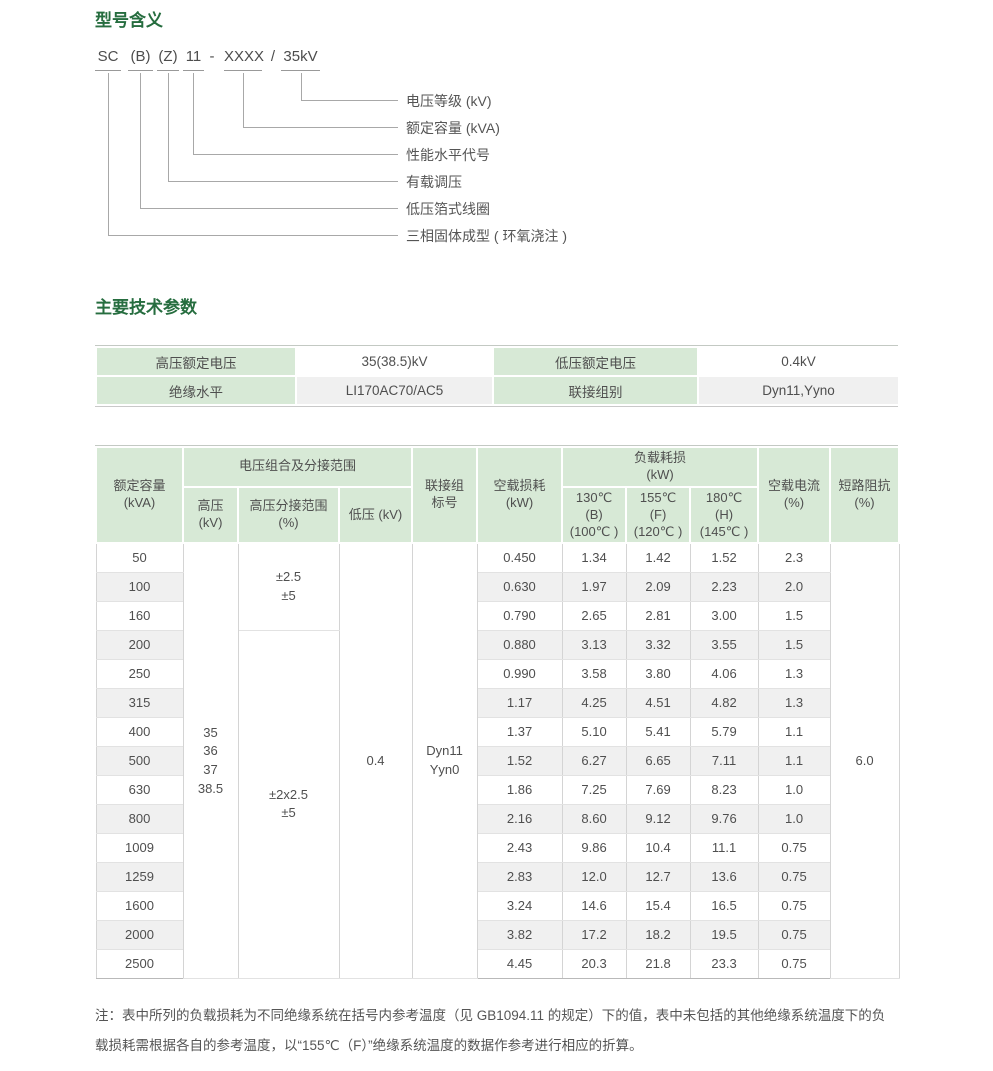  Describe the element at coordinates (658, 644) in the screenshot. I see `cell-load-loss-155: 3.32` at that location.